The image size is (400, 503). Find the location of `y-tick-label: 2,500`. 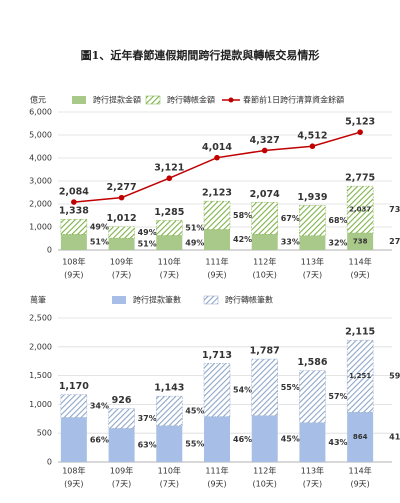

y-tick-label: 2,500 is located at coordinates (40, 318).